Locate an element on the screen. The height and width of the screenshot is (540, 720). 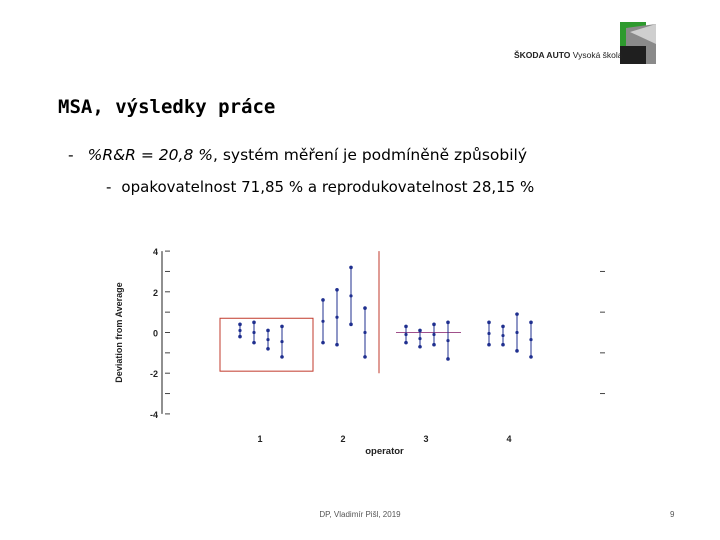
y-tick-label: 4 is located at coordinates (155, 252).